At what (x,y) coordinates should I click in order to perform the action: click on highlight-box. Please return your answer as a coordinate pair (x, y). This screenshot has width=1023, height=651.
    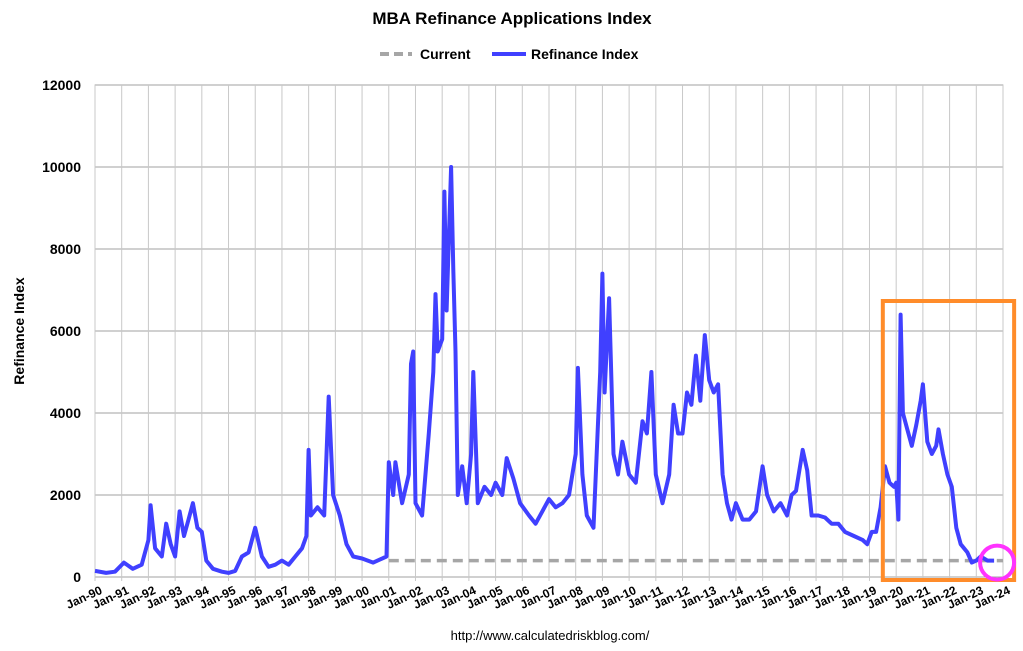
    Looking at the image, I should click on (948, 440).